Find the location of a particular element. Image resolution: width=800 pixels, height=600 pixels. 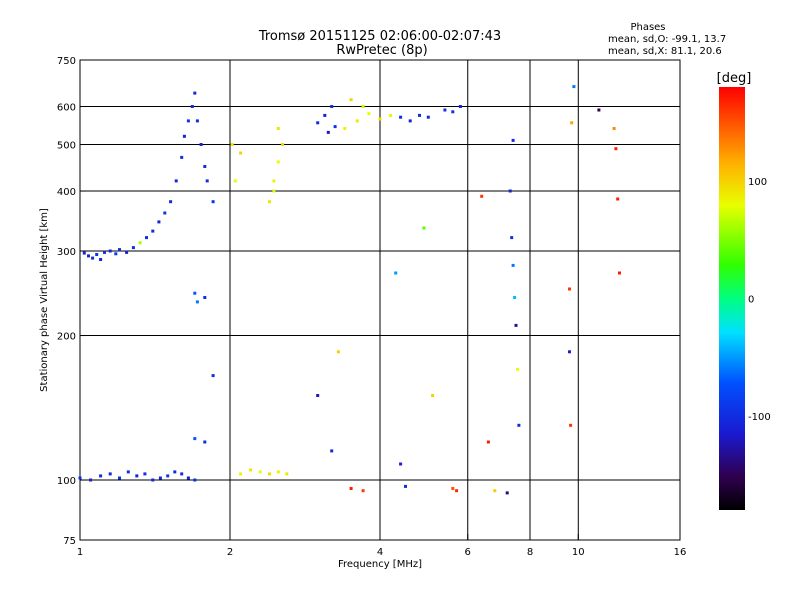

y-tick-label: 600 is located at coordinates (66, 108).